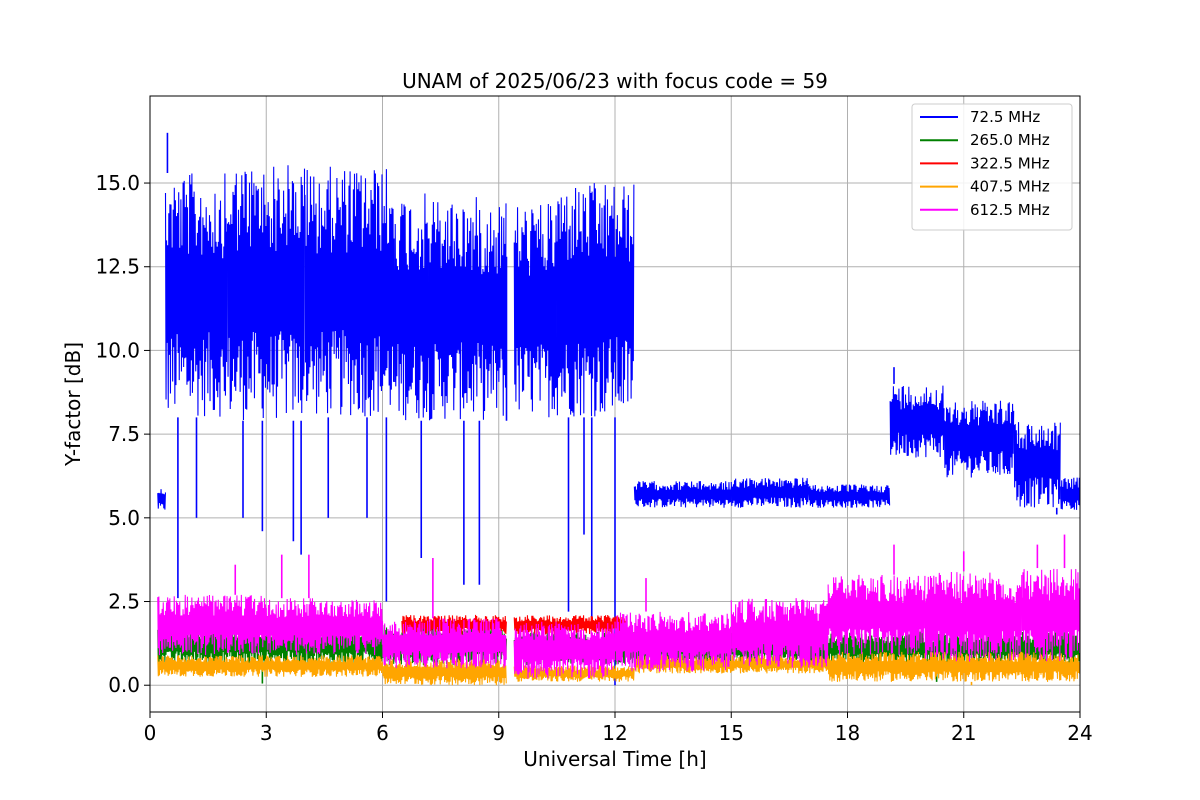 The height and width of the screenshot is (800, 1200). Describe the element at coordinates (150, 733) in the screenshot. I see `x-tick-label: 0` at that location.